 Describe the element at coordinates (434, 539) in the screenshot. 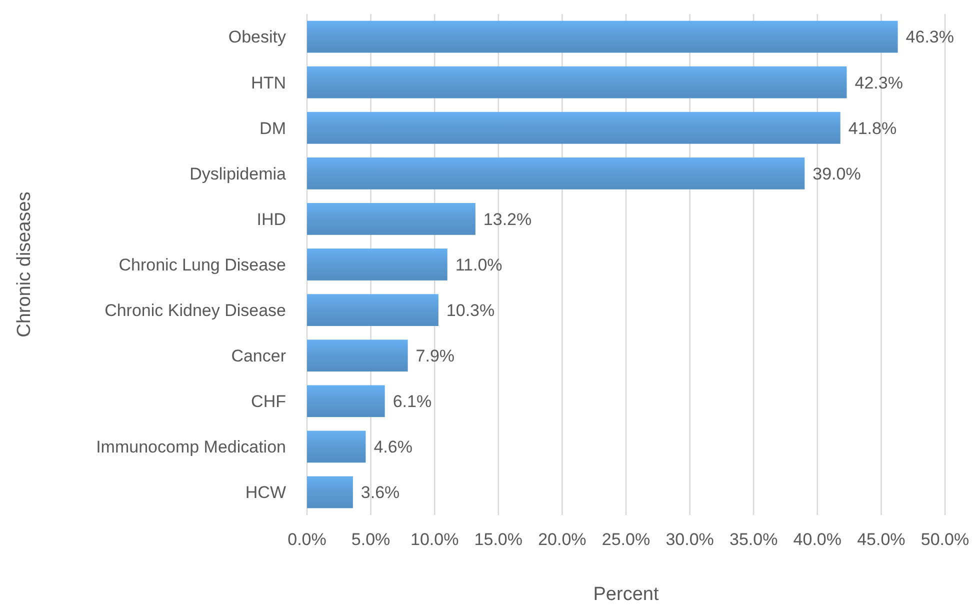

I see `x-tick-label: 10.0%` at that location.